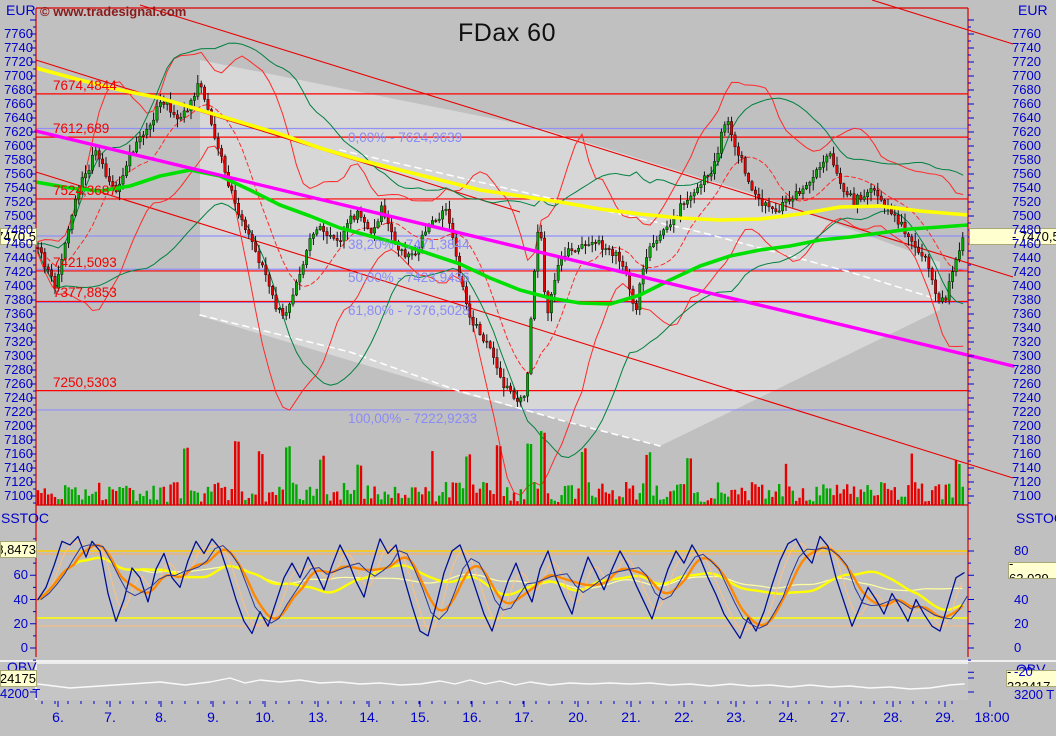  What do you see at coordinates (502, 681) in the screenshot?
I see `obv-indicator-layer` at bounding box center [502, 681].